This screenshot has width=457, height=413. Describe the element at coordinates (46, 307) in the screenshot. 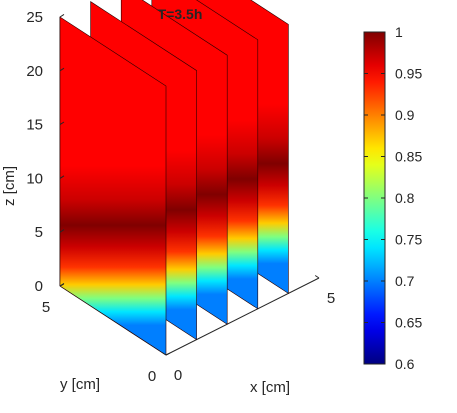

I see `y-tick-label: 5` at that location.